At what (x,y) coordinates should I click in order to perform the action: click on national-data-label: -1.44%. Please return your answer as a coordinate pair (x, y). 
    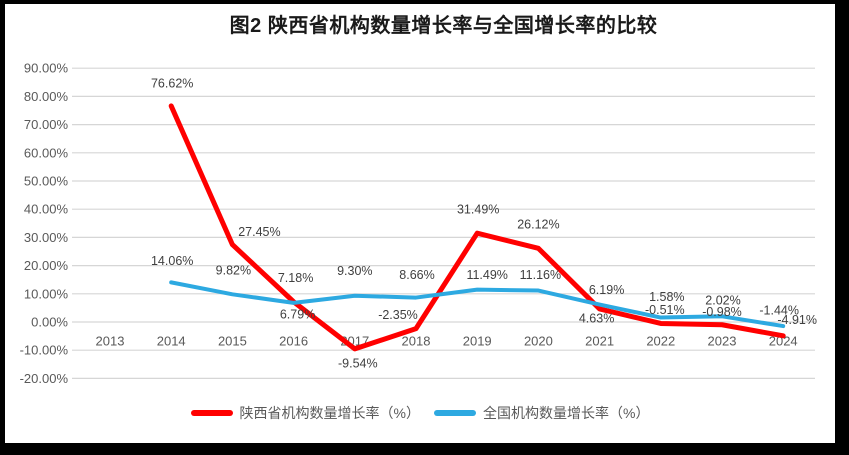
    Looking at the image, I should click on (779, 310).